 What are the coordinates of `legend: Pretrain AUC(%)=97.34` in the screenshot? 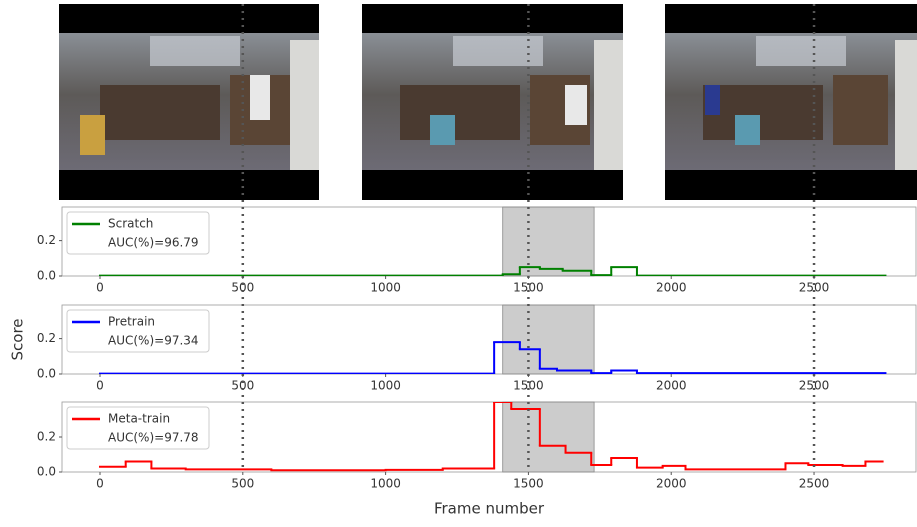 It's located at (138, 331).